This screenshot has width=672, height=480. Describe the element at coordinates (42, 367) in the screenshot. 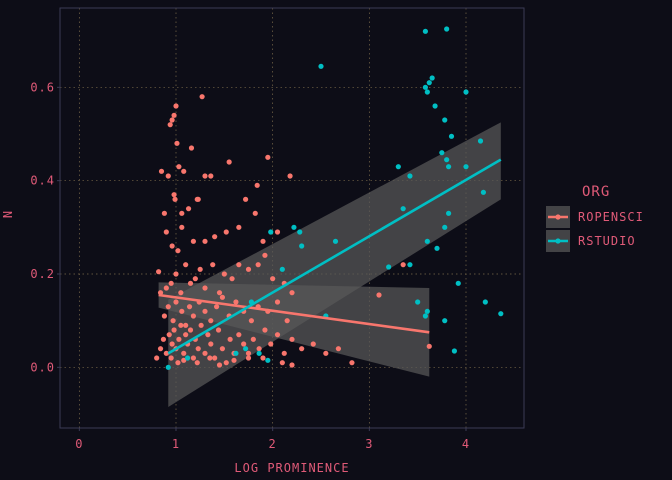

I see `y-tick-label: 0.0` at that location.